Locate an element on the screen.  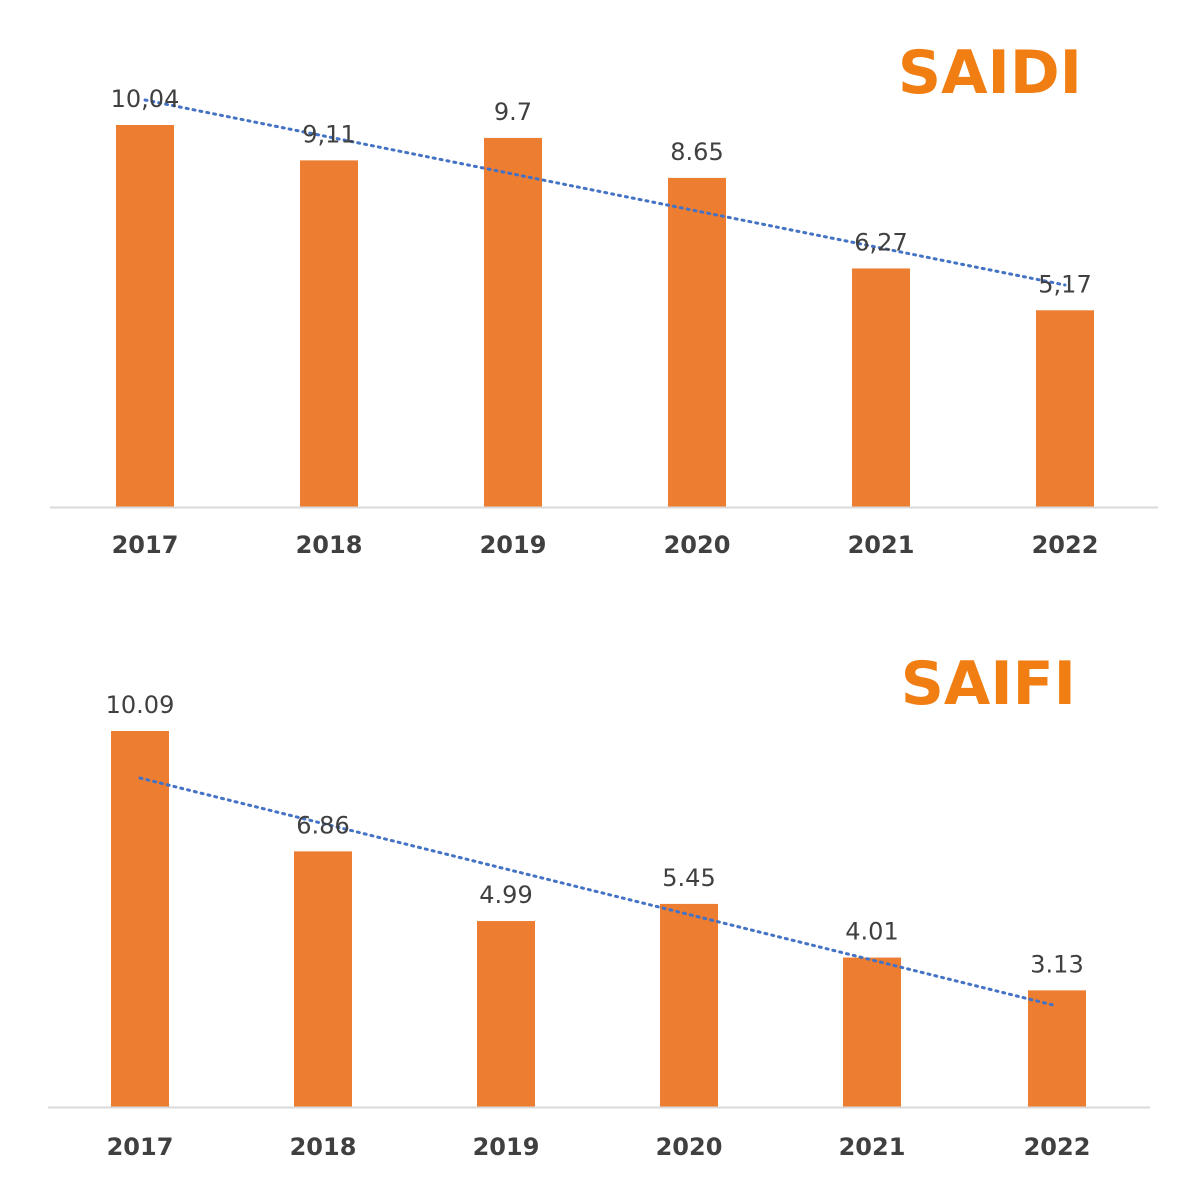
saifi-data-label-2018: 6.86 is located at coordinates (322, 825).